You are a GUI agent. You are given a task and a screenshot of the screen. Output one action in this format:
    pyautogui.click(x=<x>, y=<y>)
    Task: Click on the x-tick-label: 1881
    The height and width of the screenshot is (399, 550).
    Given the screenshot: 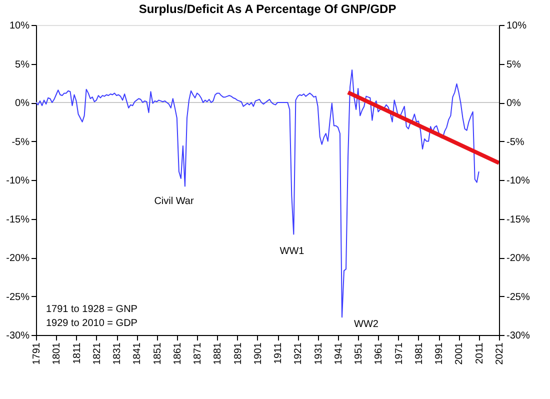 What is the action you would take?
    pyautogui.click(x=218, y=353)
    